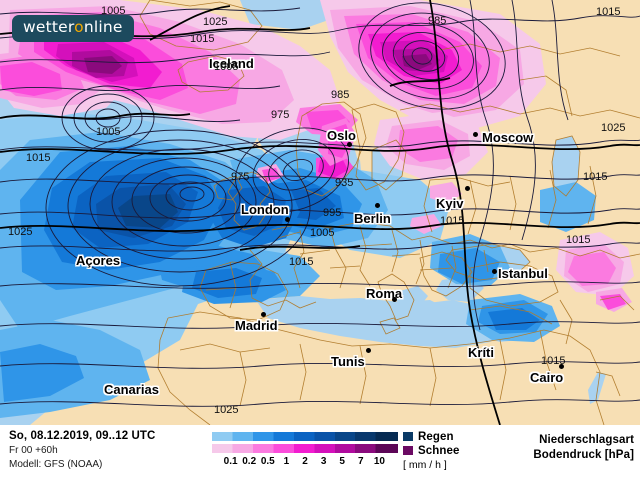  I want to click on forecast-model: Modell: GFS (NOAA), so click(56, 464).